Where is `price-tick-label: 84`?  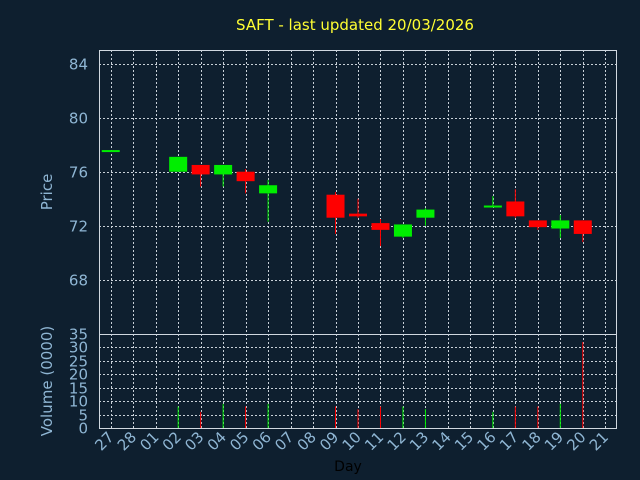 price-tick-label: 84 is located at coordinates (78, 65).